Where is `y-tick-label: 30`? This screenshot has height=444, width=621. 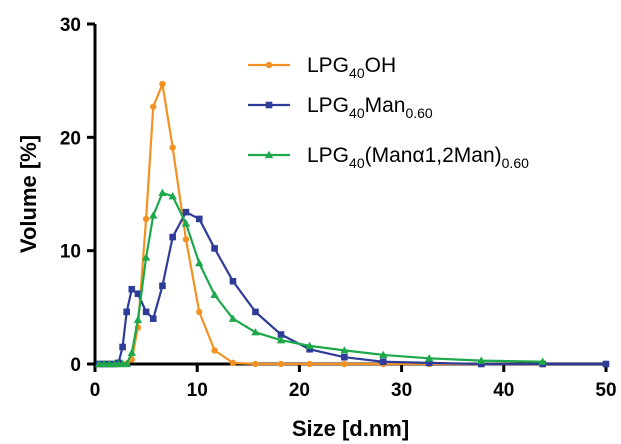 y-tick-label: 30 is located at coordinates (70, 25).